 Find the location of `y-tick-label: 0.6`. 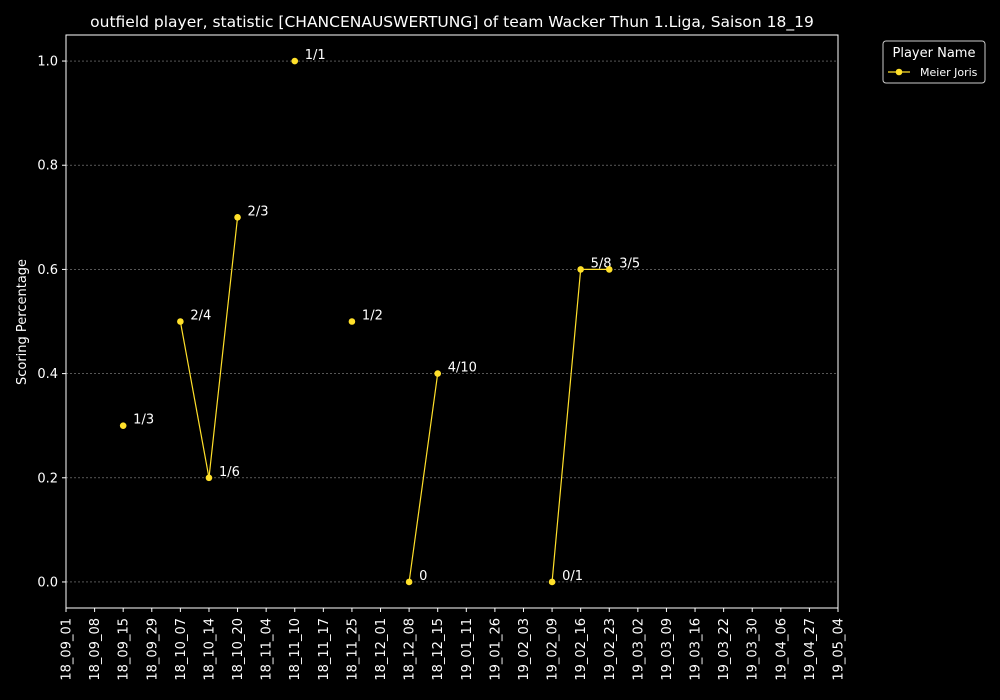

y-tick-label: 0.6 is located at coordinates (47, 270).